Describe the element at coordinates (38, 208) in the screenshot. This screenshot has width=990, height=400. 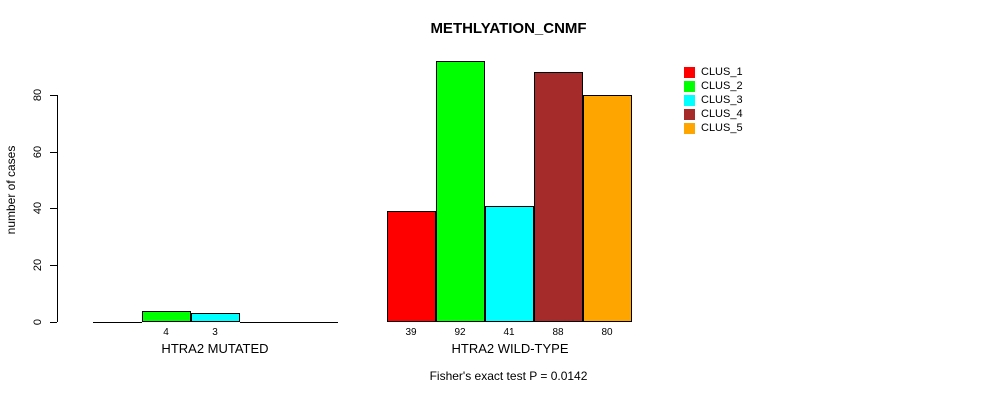
I see `y-tick-label: 40` at that location.